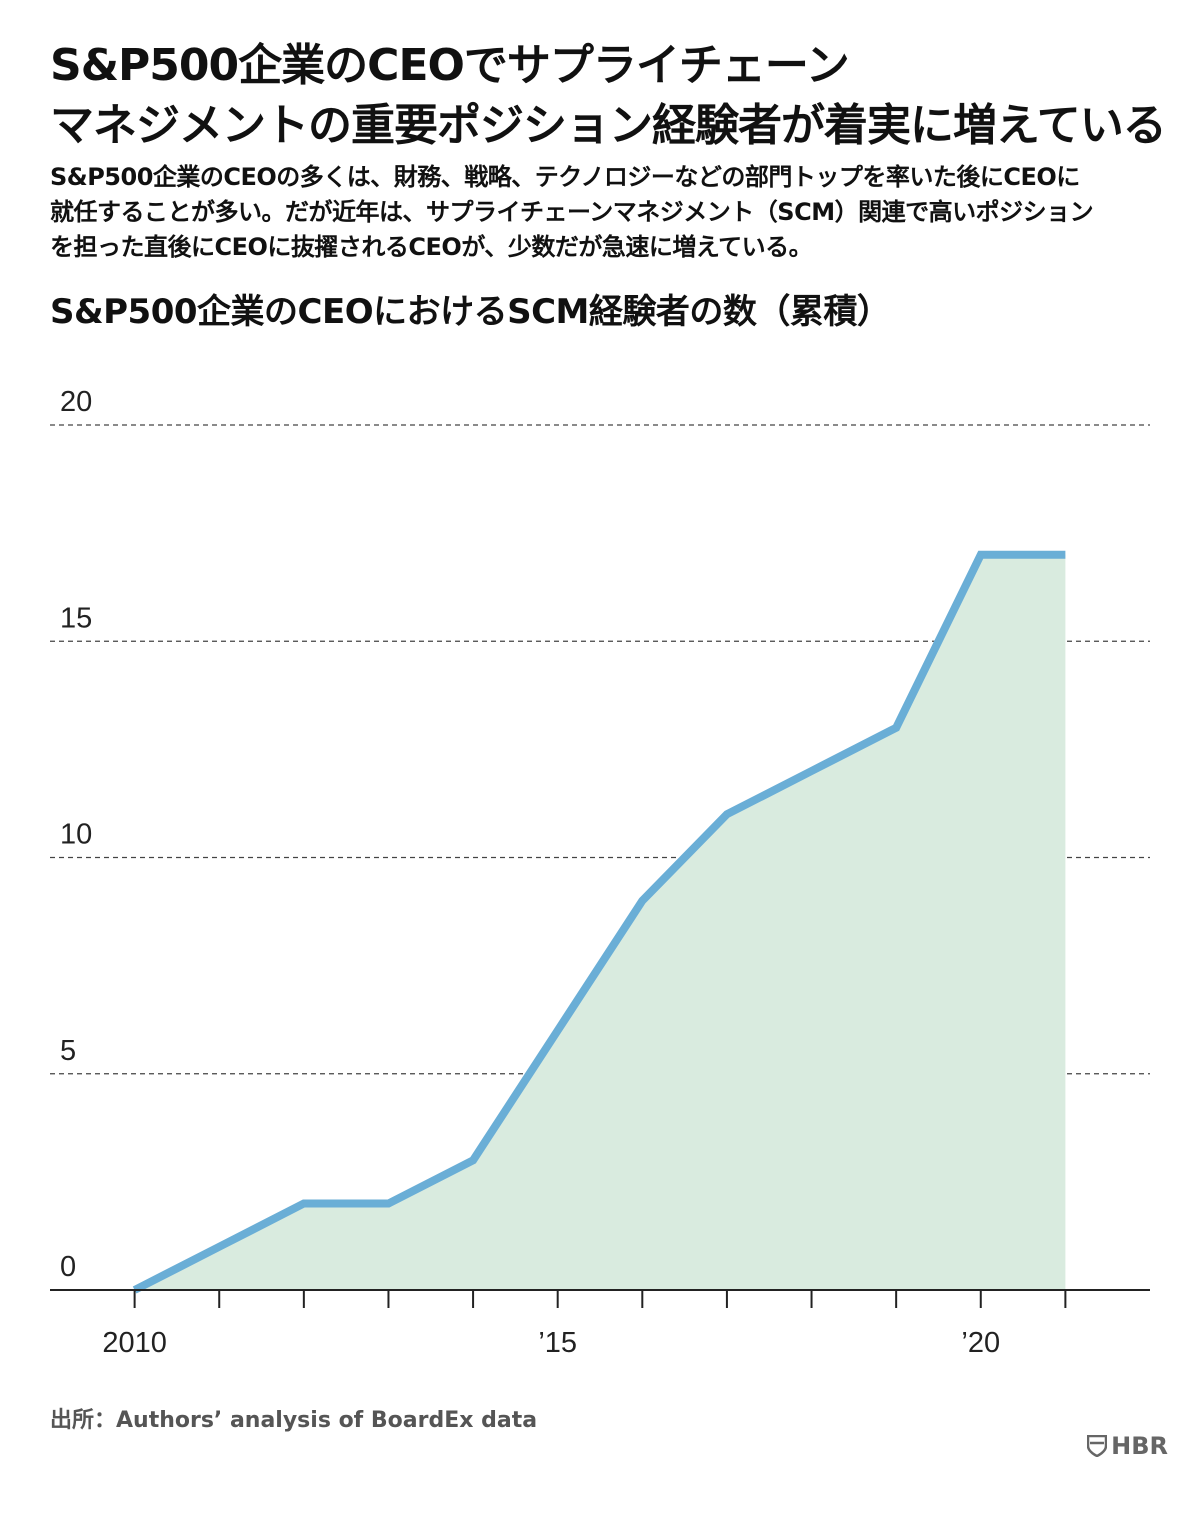 The height and width of the screenshot is (1528, 1200). Describe the element at coordinates (68, 1267) in the screenshot. I see `y-tick-label-0: 0` at that location.